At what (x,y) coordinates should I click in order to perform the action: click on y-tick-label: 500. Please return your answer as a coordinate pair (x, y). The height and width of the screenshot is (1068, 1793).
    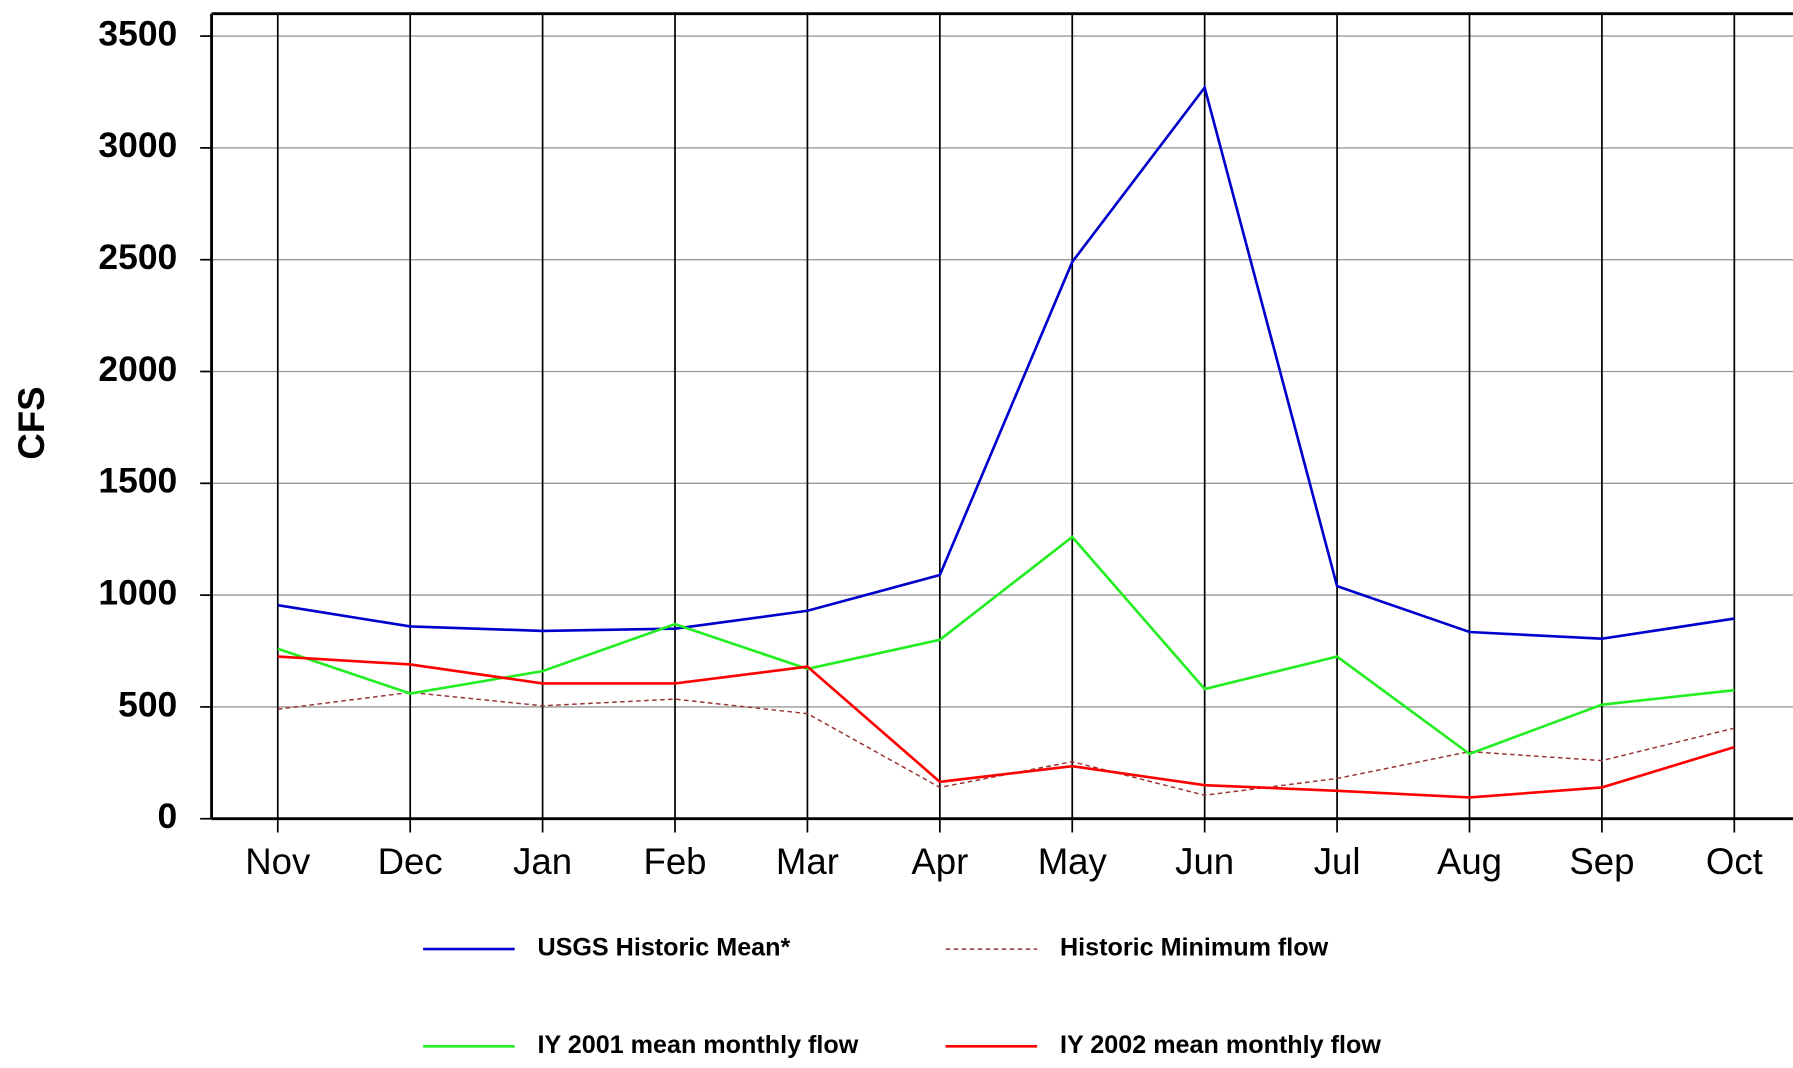
    Looking at the image, I should click on (147, 704).